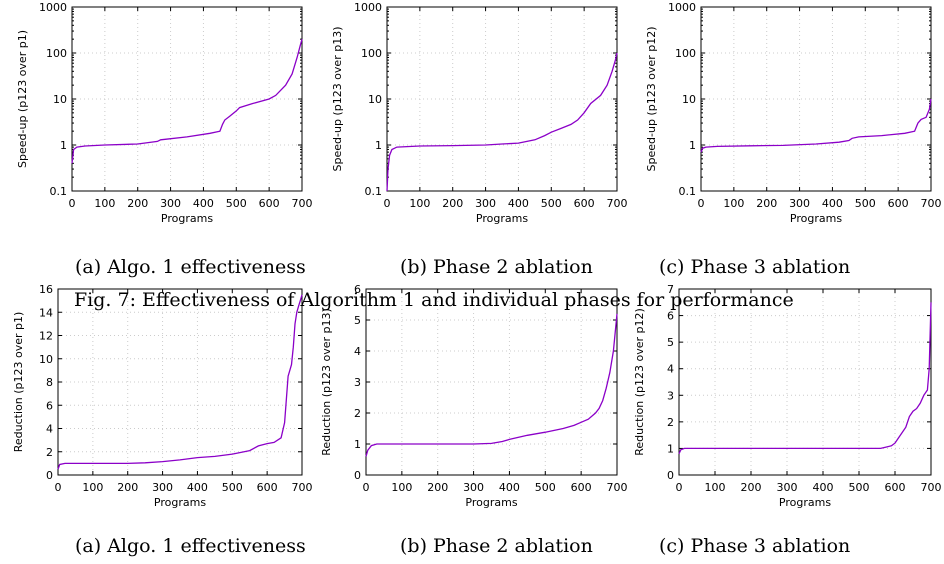  What do you see at coordinates (190, 546) in the screenshot?
I see `caption-a-bottom: (a) Algo. 1 effectiveness` at bounding box center [190, 546].